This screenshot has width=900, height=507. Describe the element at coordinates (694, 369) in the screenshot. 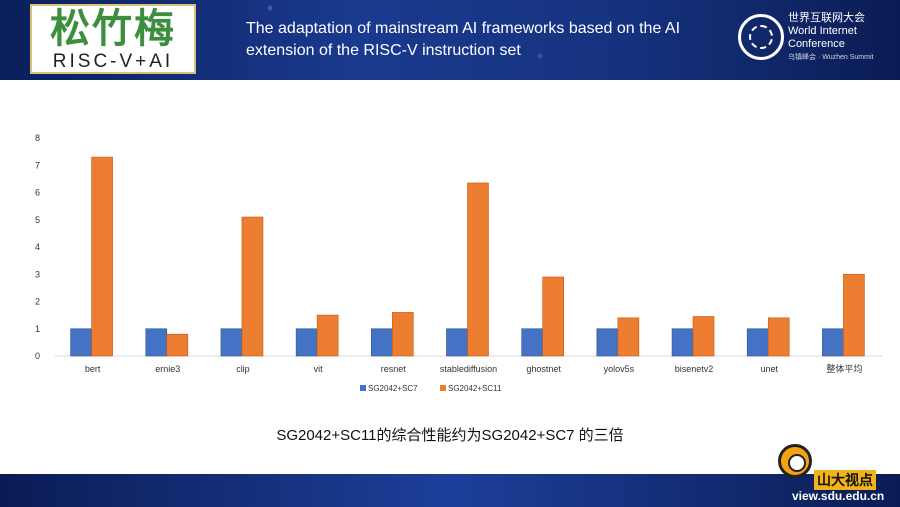

I see `x-tick-label: bisenetv2` at that location.